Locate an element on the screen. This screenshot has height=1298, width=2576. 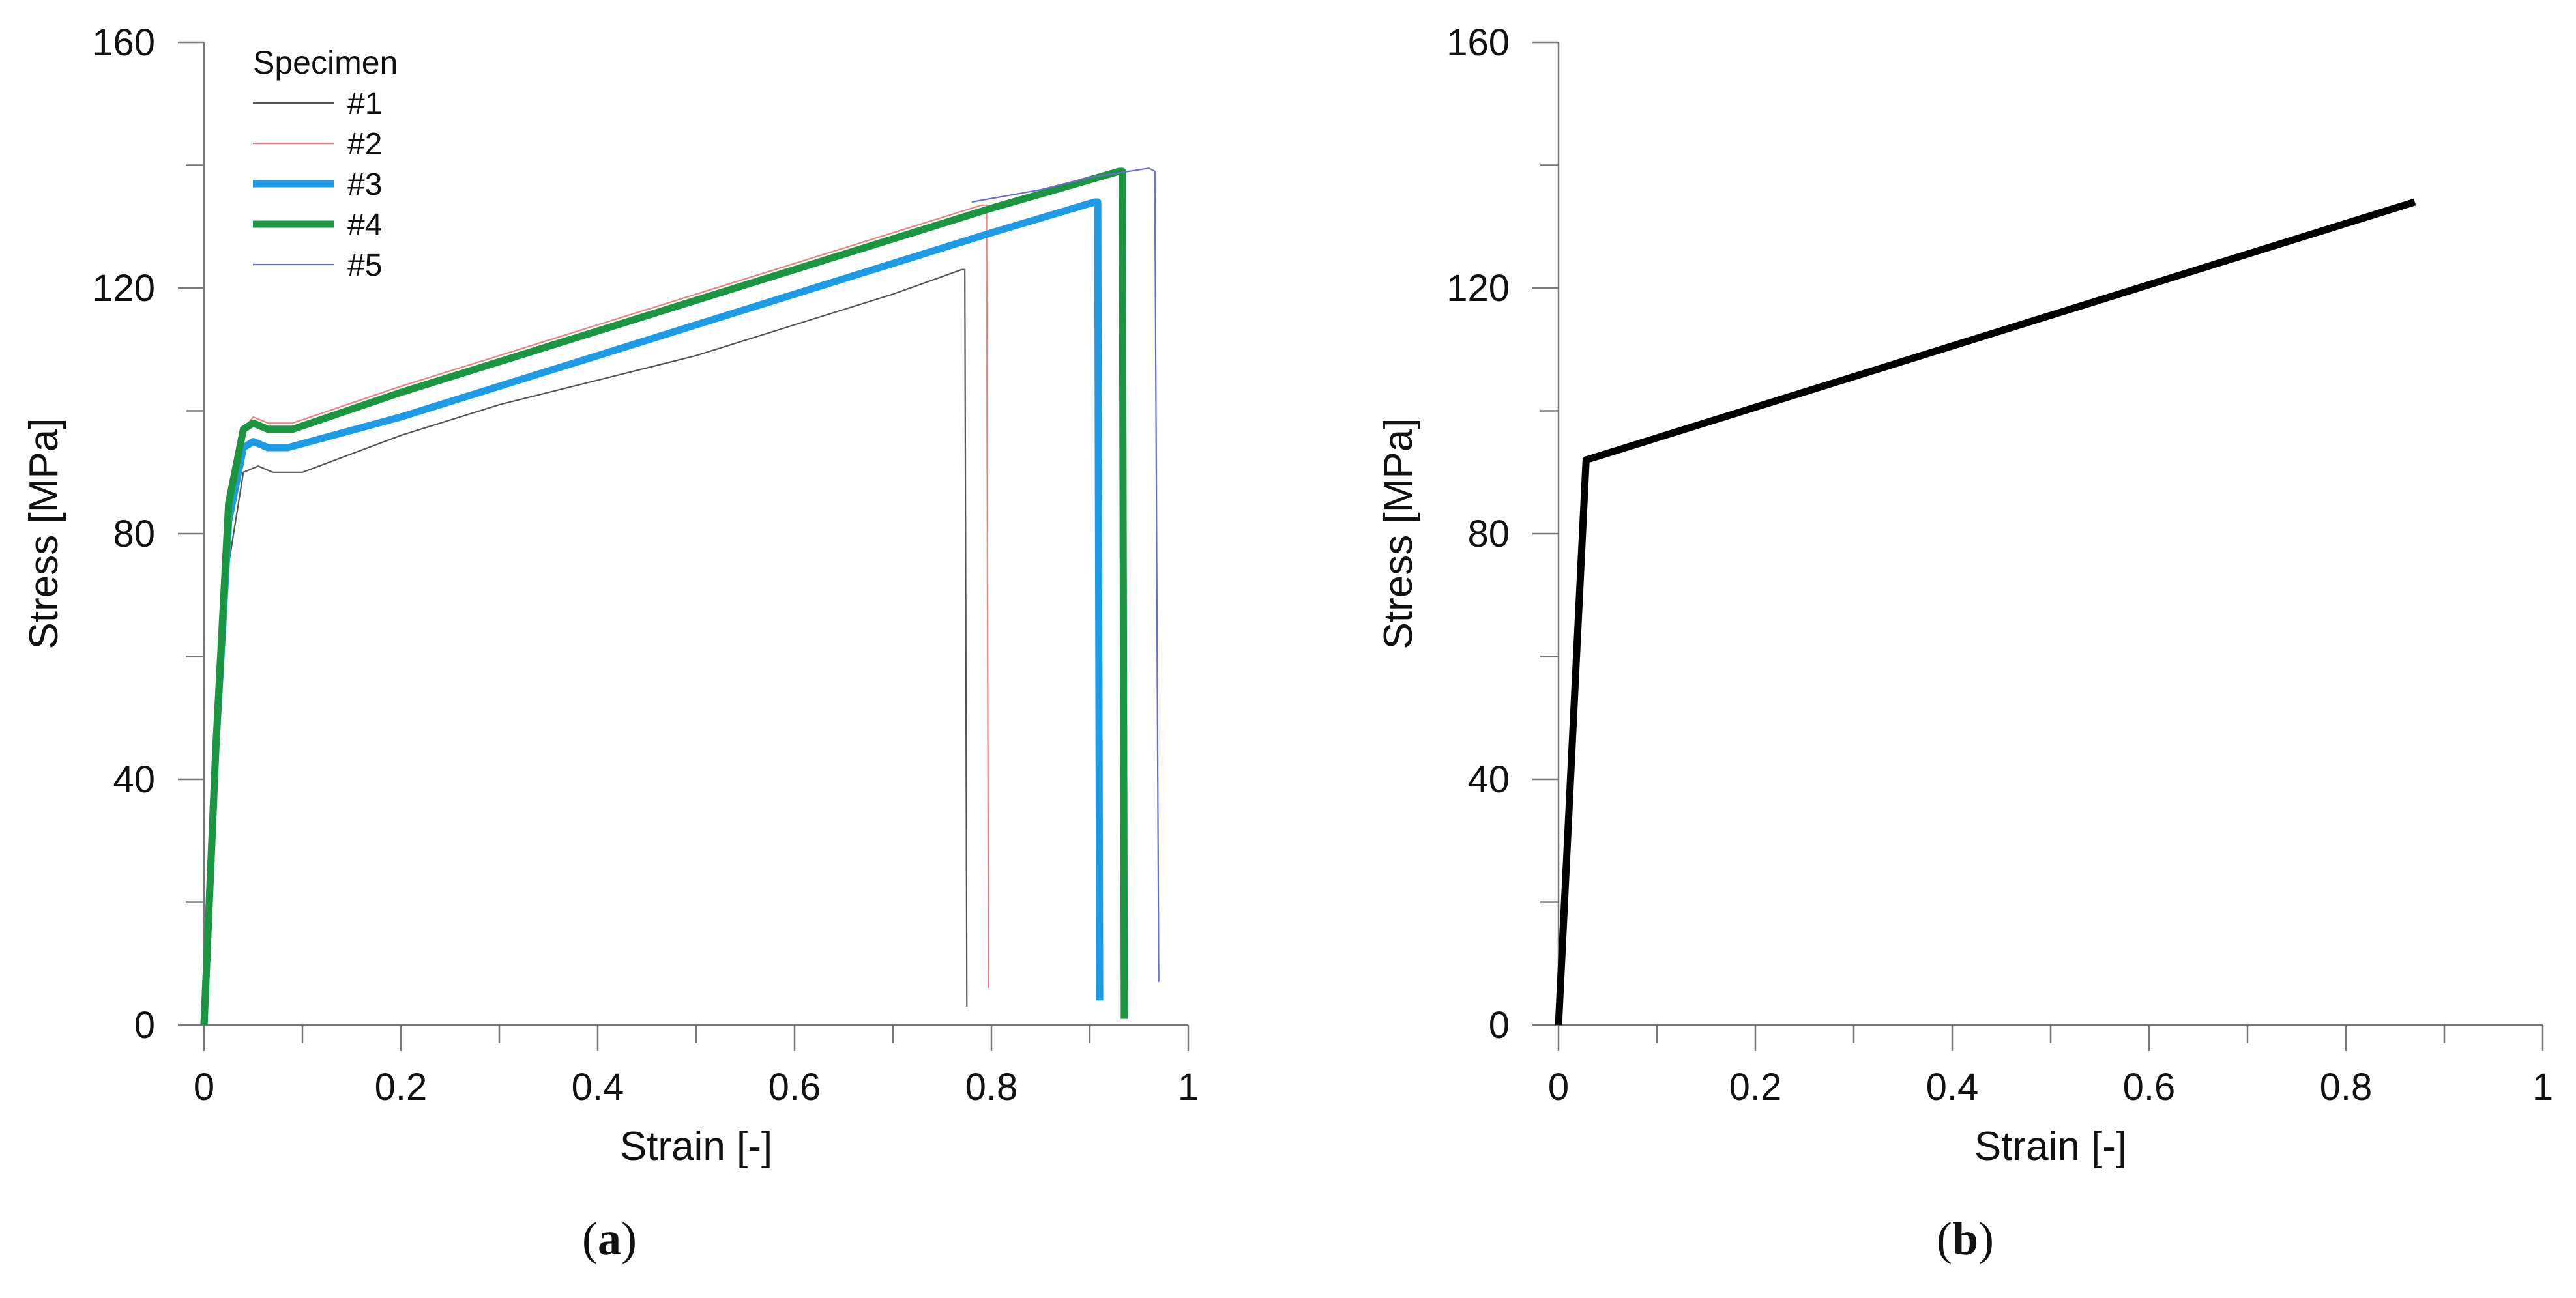
legend: Specimen #1 #2 #3 #4 #5 is located at coordinates (325, 163).